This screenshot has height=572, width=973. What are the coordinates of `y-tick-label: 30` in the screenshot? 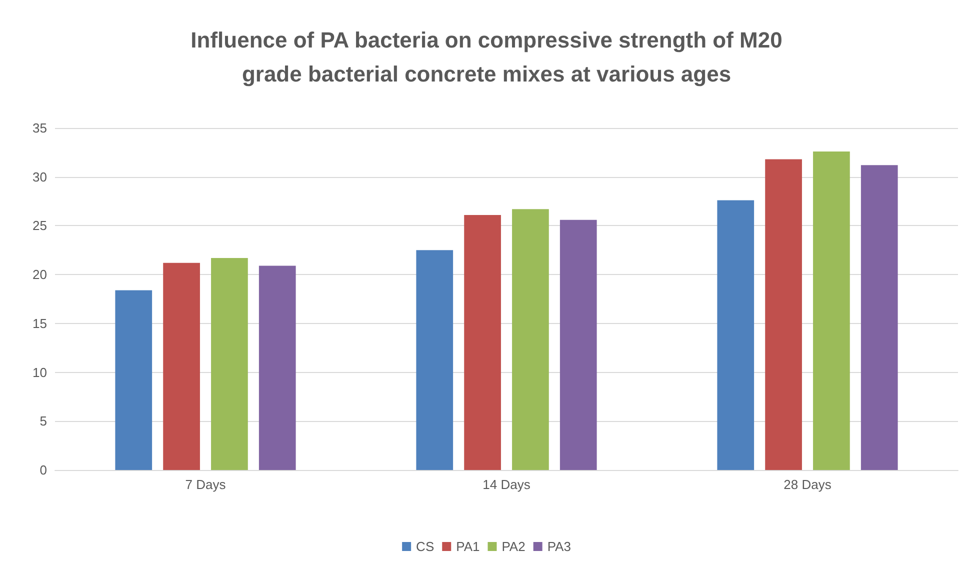 It's located at (39, 176).